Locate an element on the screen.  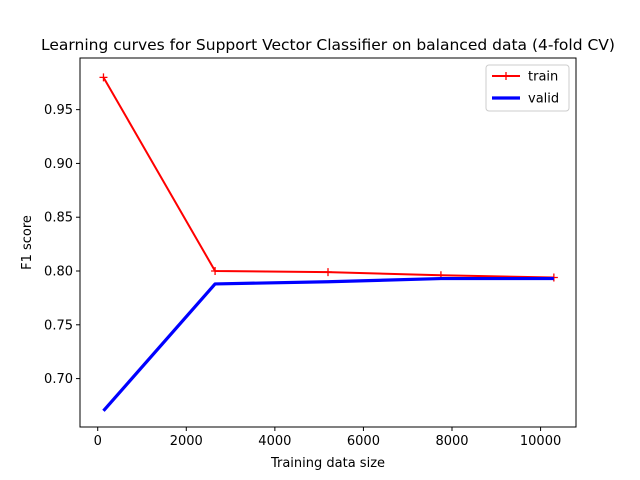
x-tick-label: 0 is located at coordinates (98, 441).